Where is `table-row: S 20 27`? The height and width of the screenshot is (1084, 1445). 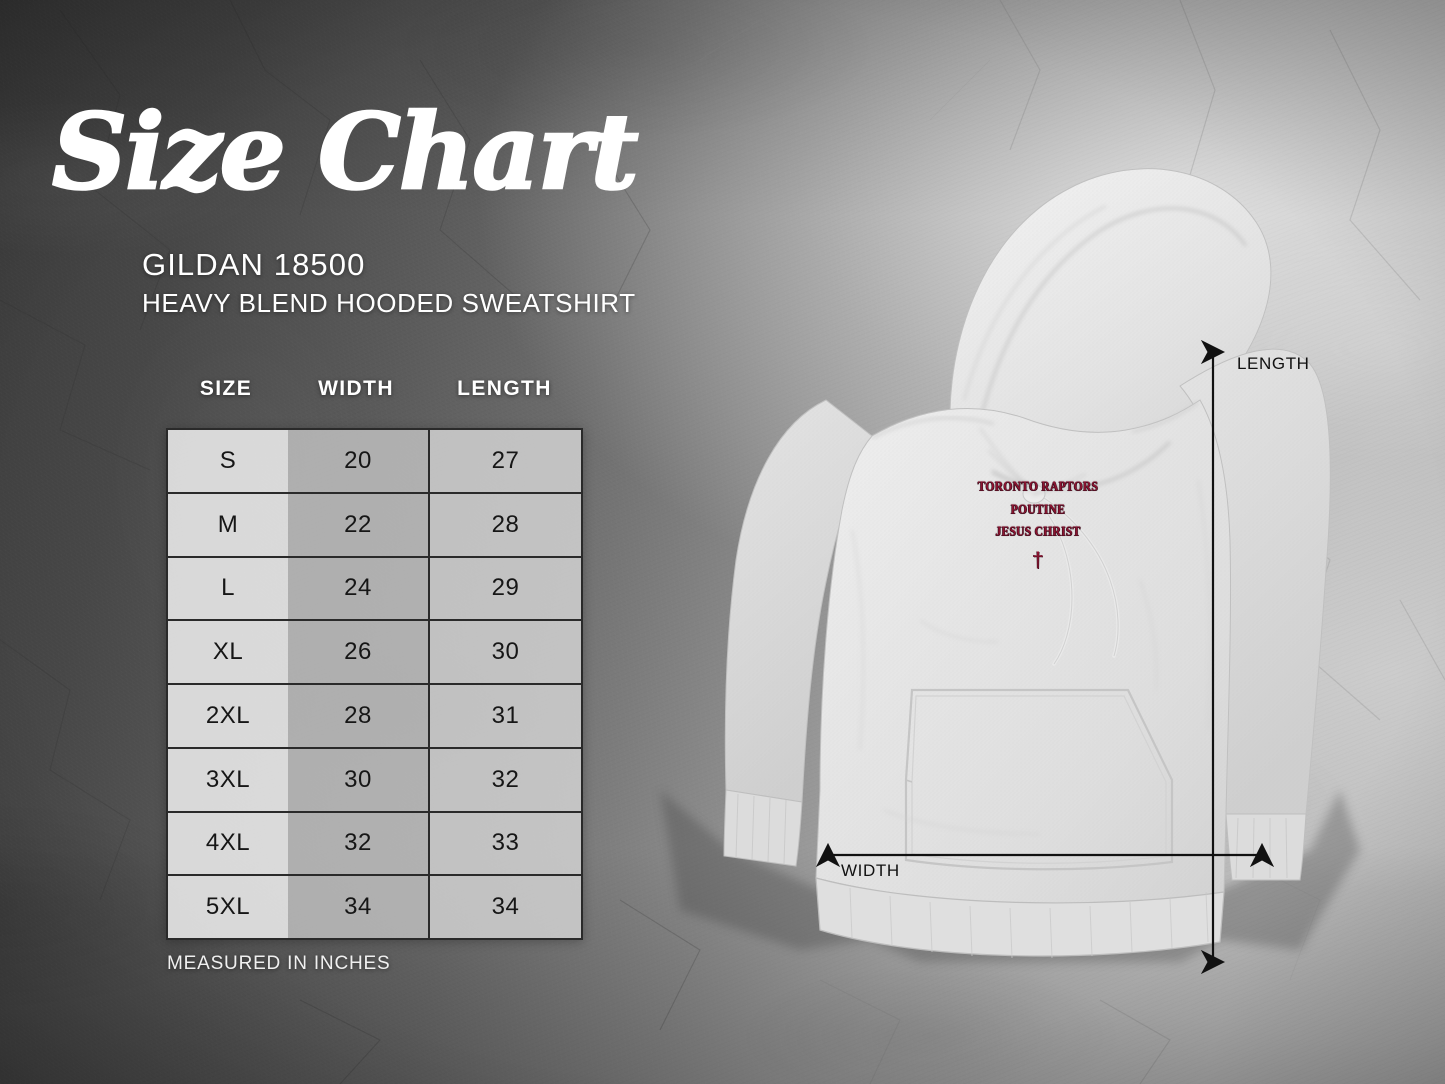
table-row: S 20 27 is located at coordinates (374, 462).